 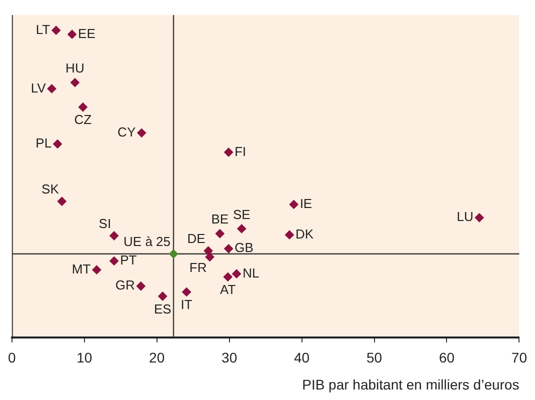 I want to click on annotation: LU, so click(x=465, y=216).